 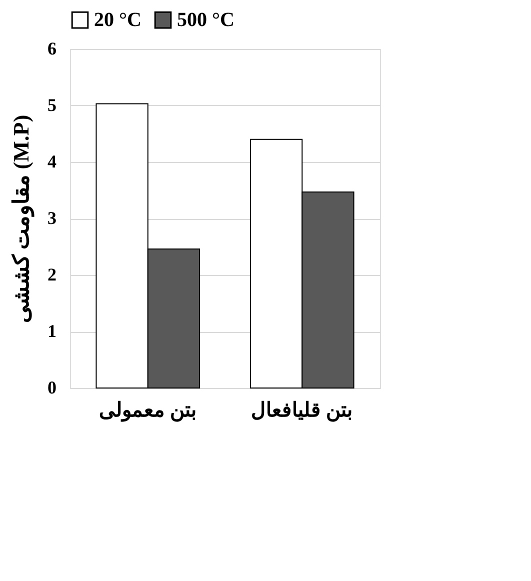 I want to click on y-tick-label: 5, so click(x=52, y=105).